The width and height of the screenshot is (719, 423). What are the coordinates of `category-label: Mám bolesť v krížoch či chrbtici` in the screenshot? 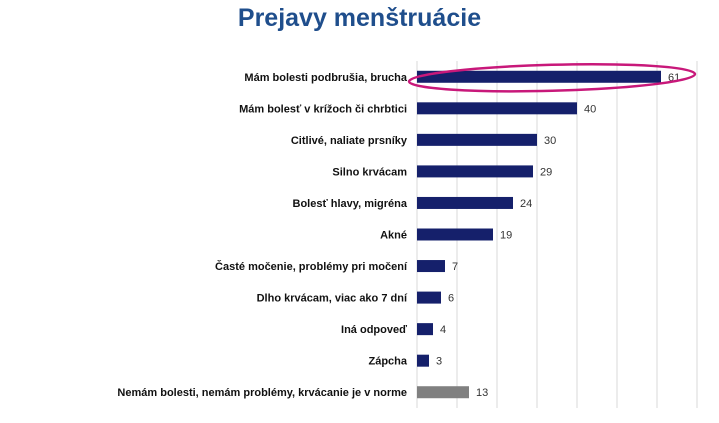 It's located at (323, 109).